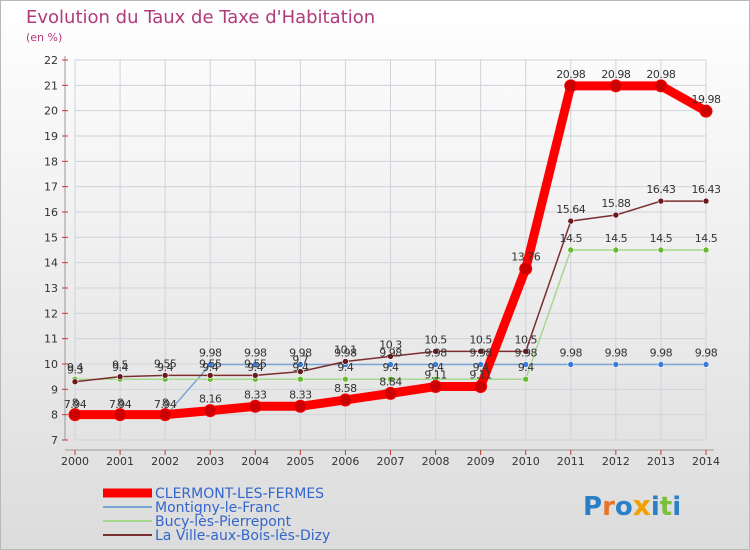 Image resolution: width=750 pixels, height=550 pixels. I want to click on legend-label-2: Bucy-lès-Pierrepont, so click(223, 522).